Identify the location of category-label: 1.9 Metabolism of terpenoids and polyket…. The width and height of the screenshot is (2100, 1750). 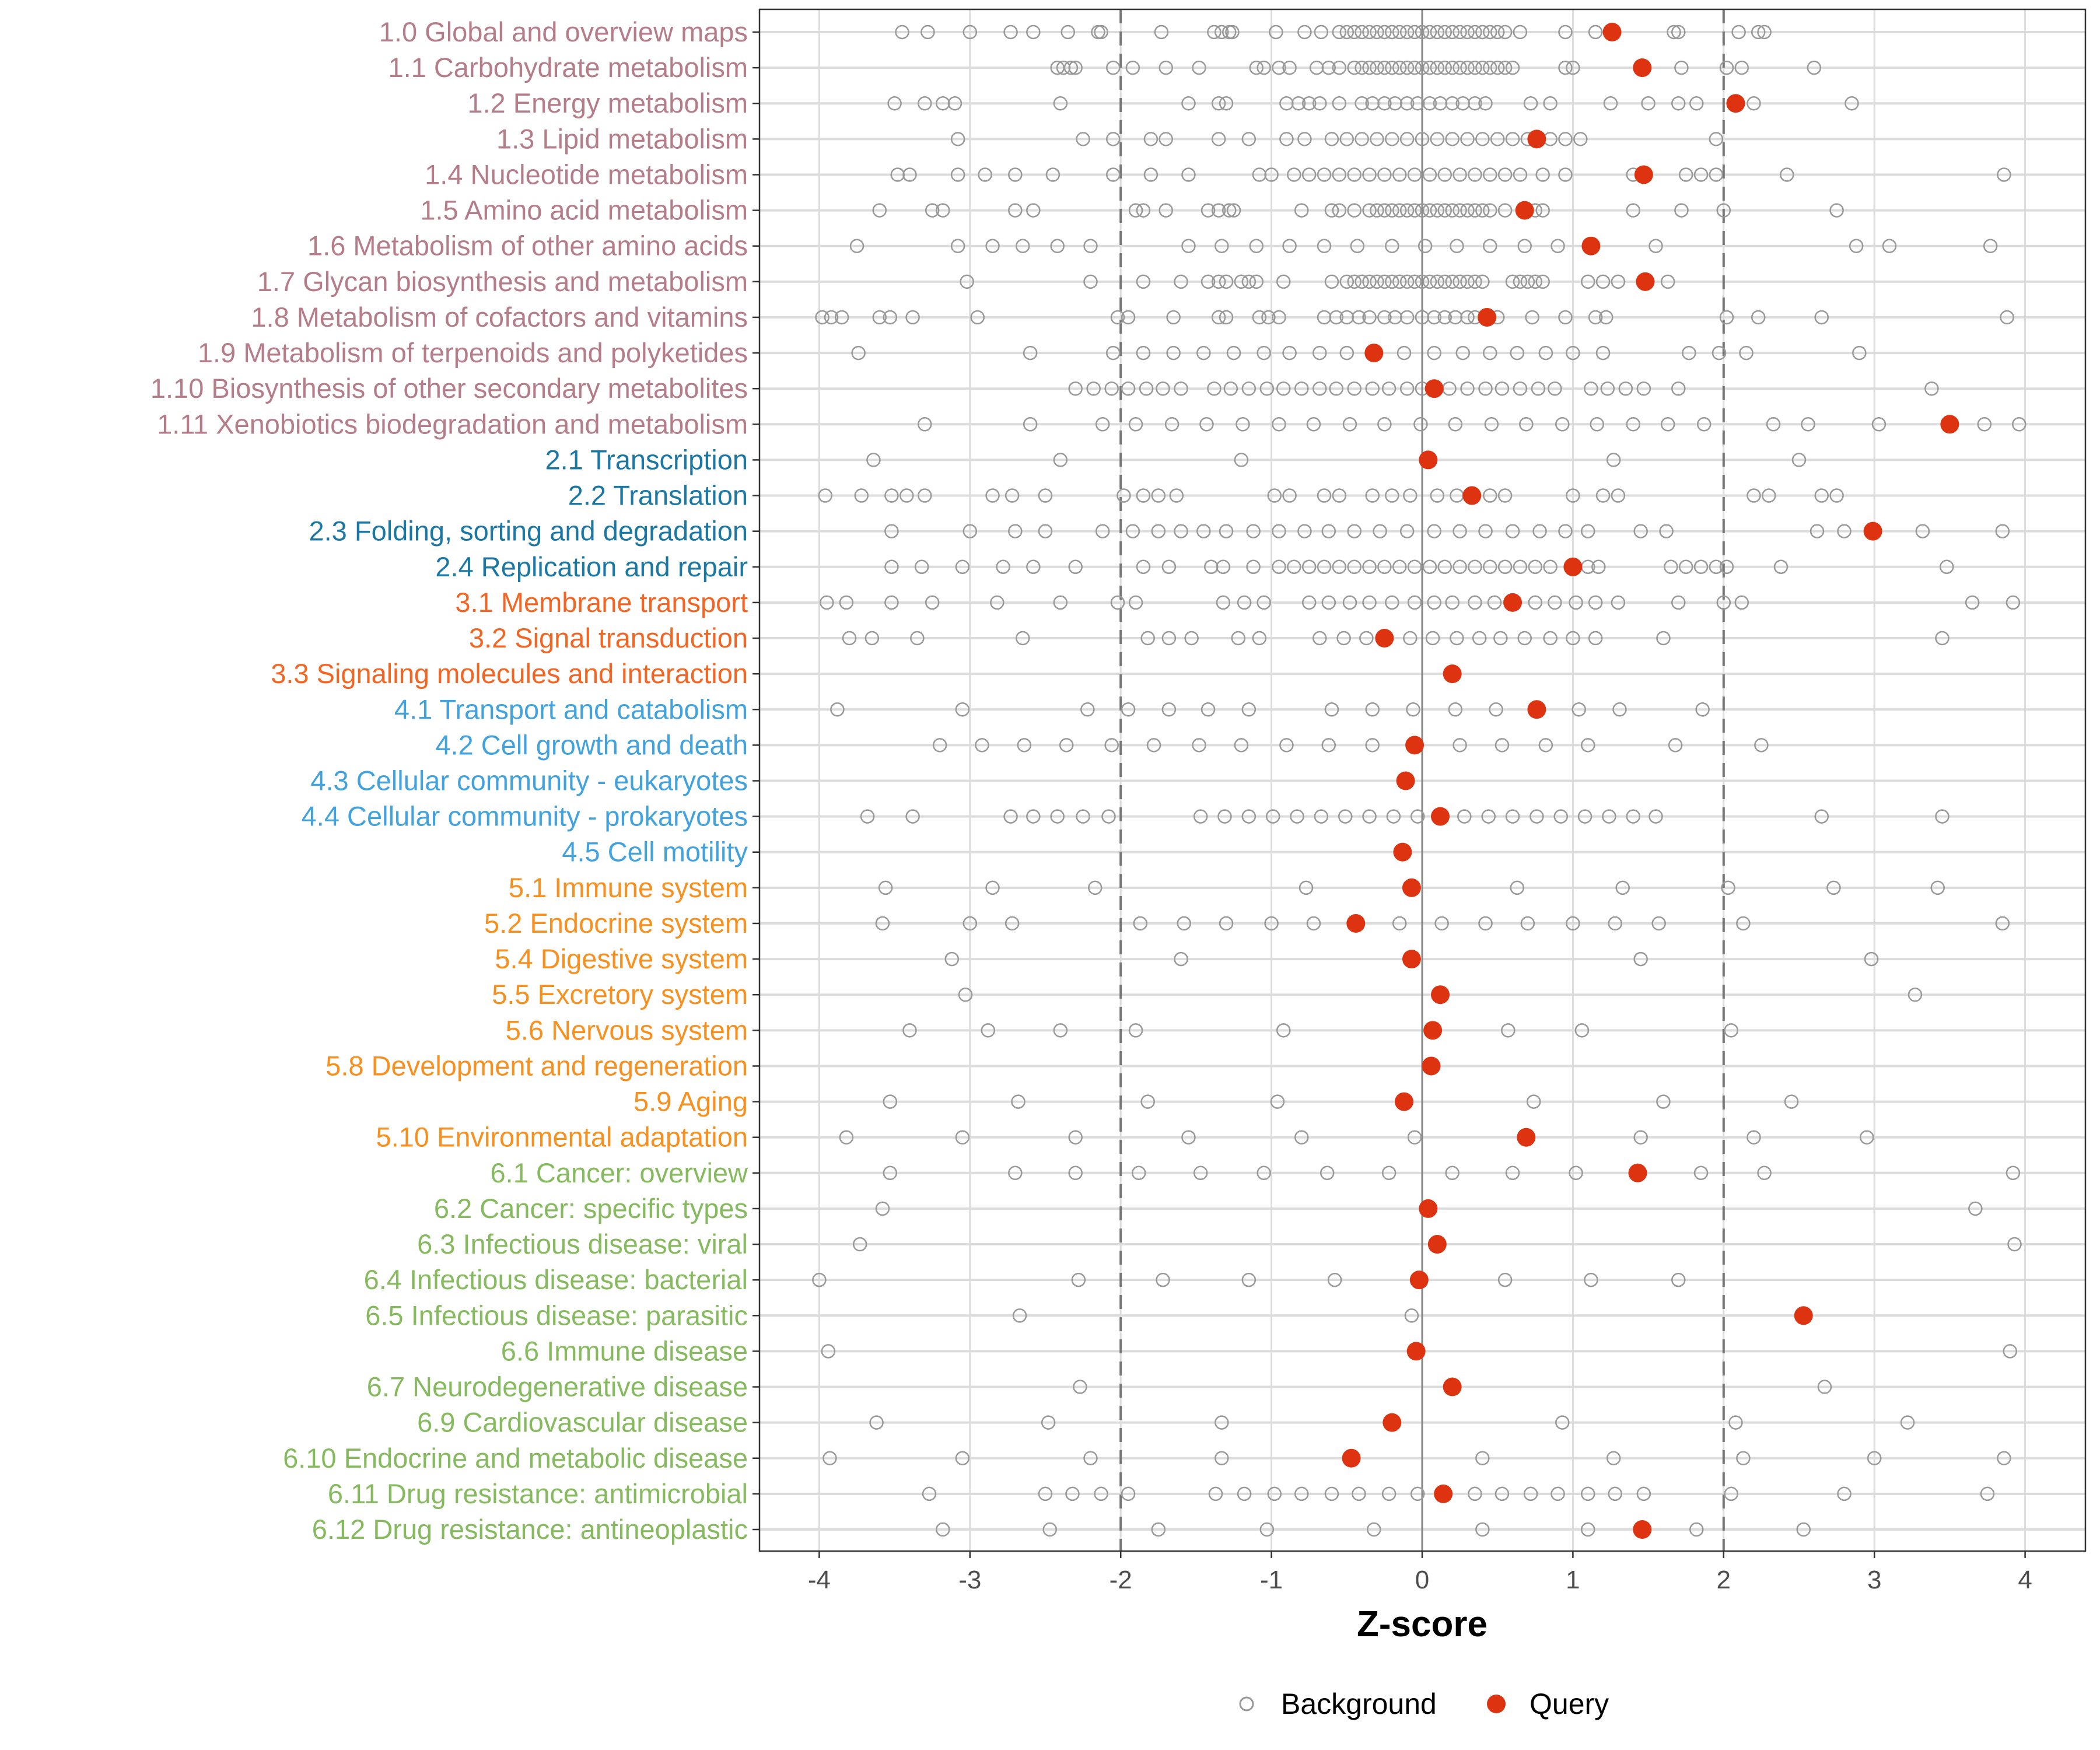
(473, 352).